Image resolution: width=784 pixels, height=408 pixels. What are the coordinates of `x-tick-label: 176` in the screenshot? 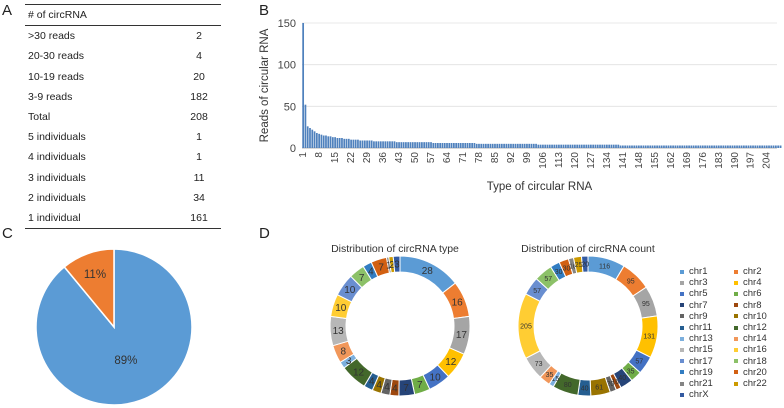 It's located at (703, 160).